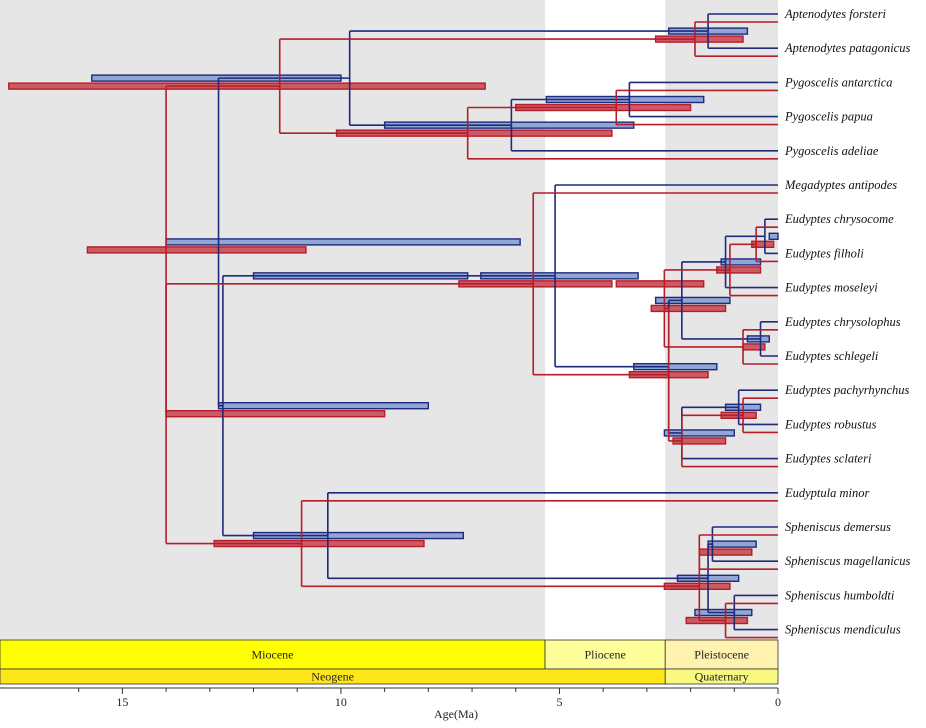  Describe the element at coordinates (660, 284) in the screenshot. I see `hpd-bar-red-meg` at that location.